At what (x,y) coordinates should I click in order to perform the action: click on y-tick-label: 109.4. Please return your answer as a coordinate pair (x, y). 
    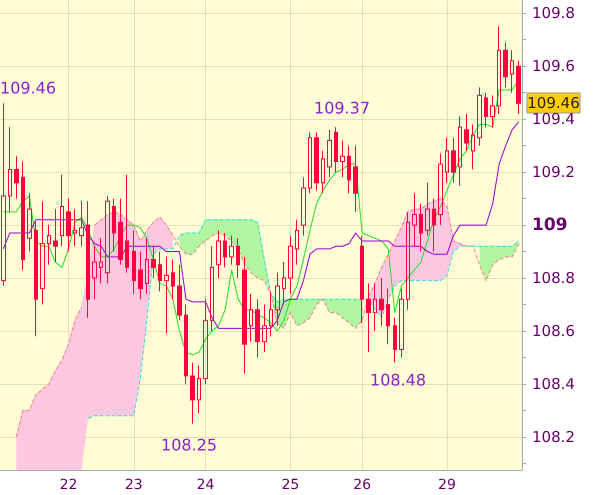
    Looking at the image, I should click on (553, 119).